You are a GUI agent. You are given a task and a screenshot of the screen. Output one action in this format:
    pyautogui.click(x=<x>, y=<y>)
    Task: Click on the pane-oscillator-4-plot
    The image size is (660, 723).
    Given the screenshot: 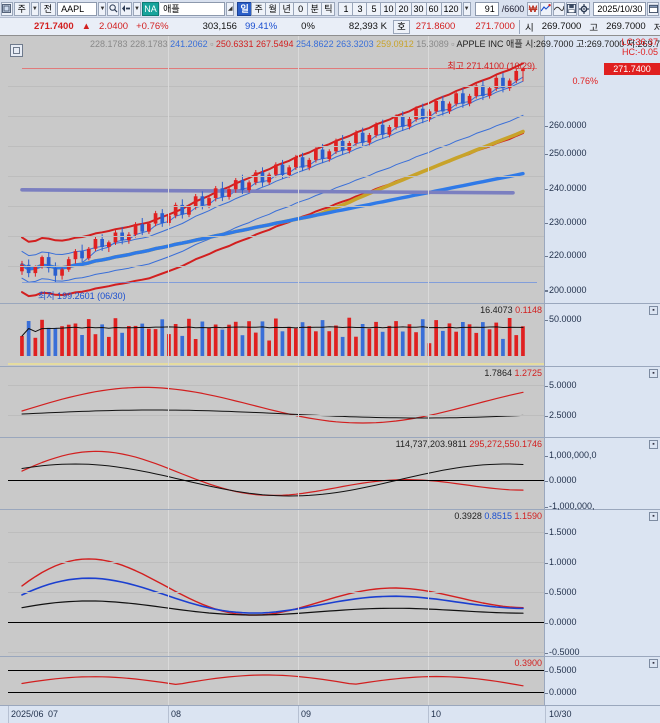 What is the action you would take?
    pyautogui.click(x=276, y=681)
    